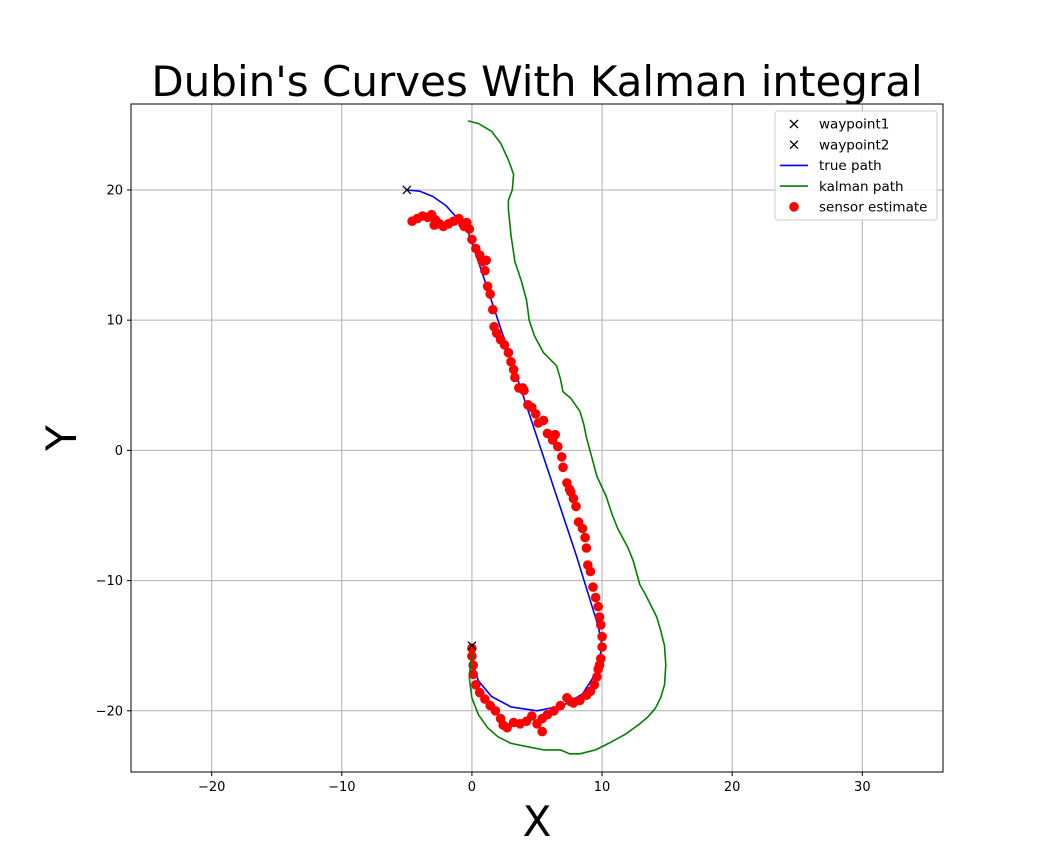 This screenshot has height=867, width=1048. What do you see at coordinates (536, 81) in the screenshot?
I see `chart-title: Dubin's Curves With Kalman integral` at bounding box center [536, 81].